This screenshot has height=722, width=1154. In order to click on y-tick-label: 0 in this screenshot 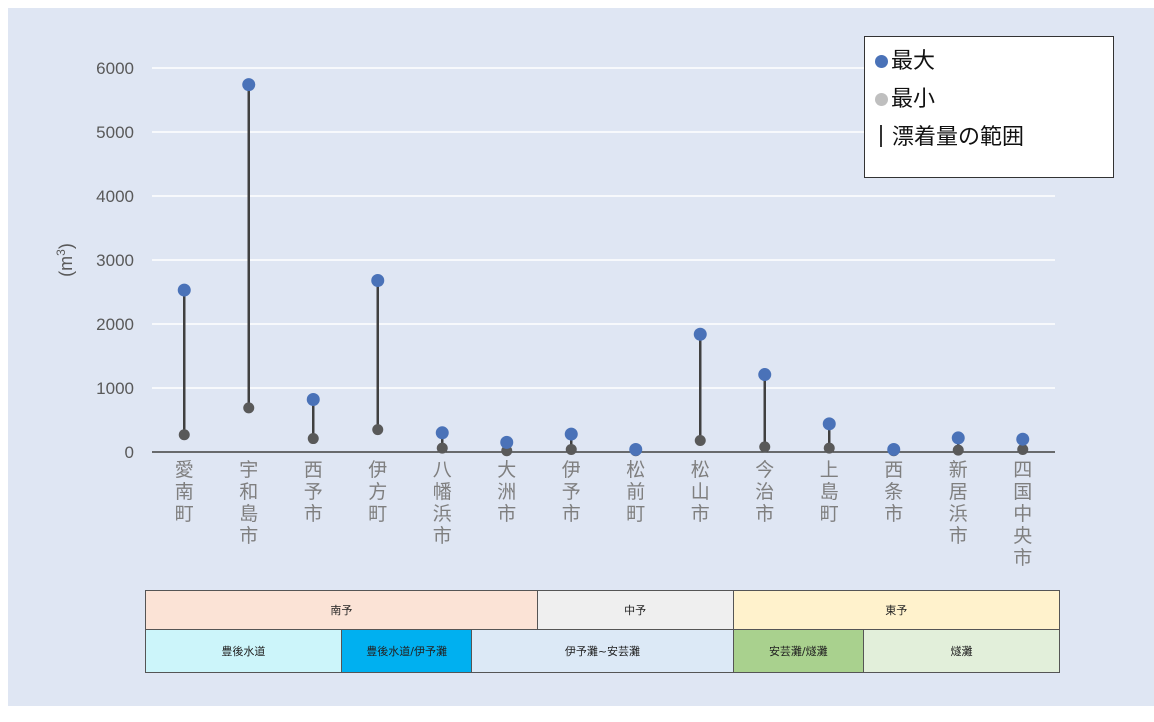, I will do `click(129, 452)`.